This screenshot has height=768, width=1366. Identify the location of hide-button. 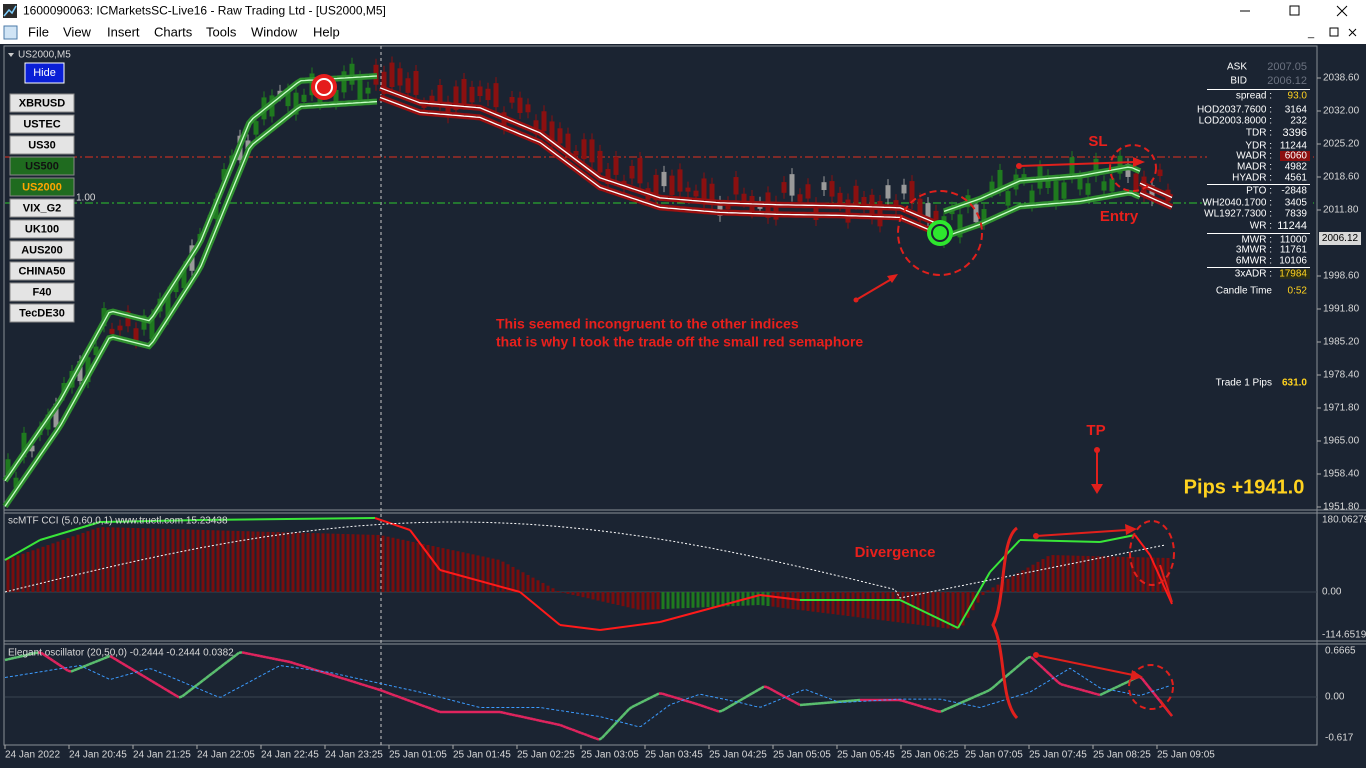
(44, 73).